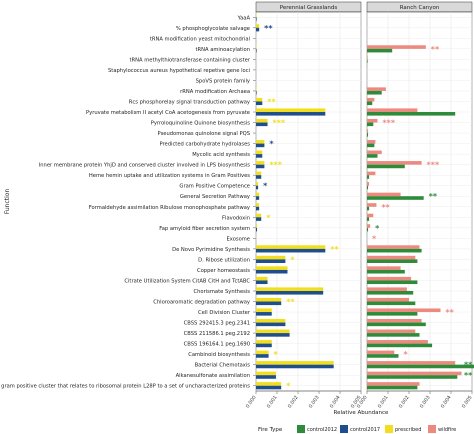 This screenshot has width=474, height=434. What do you see at coordinates (214, 187) in the screenshot?
I see `y-tick-label: Gram Positive Competence` at bounding box center [214, 187].